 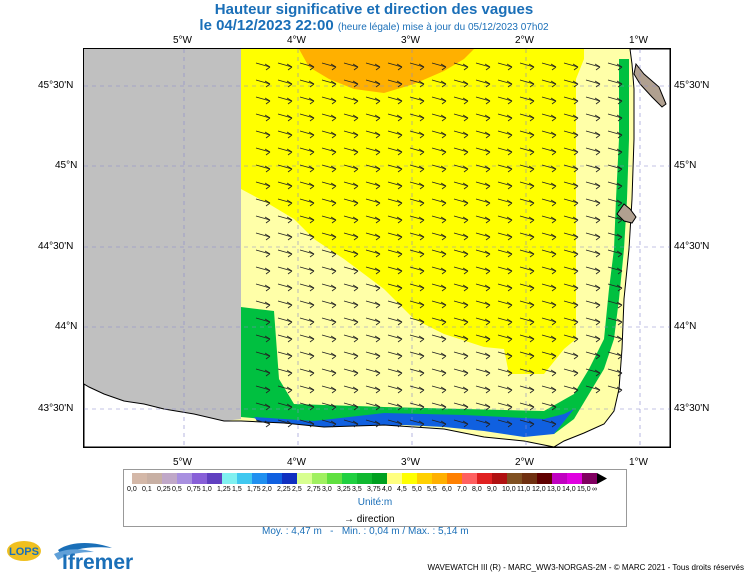 I want to click on sea-orange-zone, so click(x=386, y=71).